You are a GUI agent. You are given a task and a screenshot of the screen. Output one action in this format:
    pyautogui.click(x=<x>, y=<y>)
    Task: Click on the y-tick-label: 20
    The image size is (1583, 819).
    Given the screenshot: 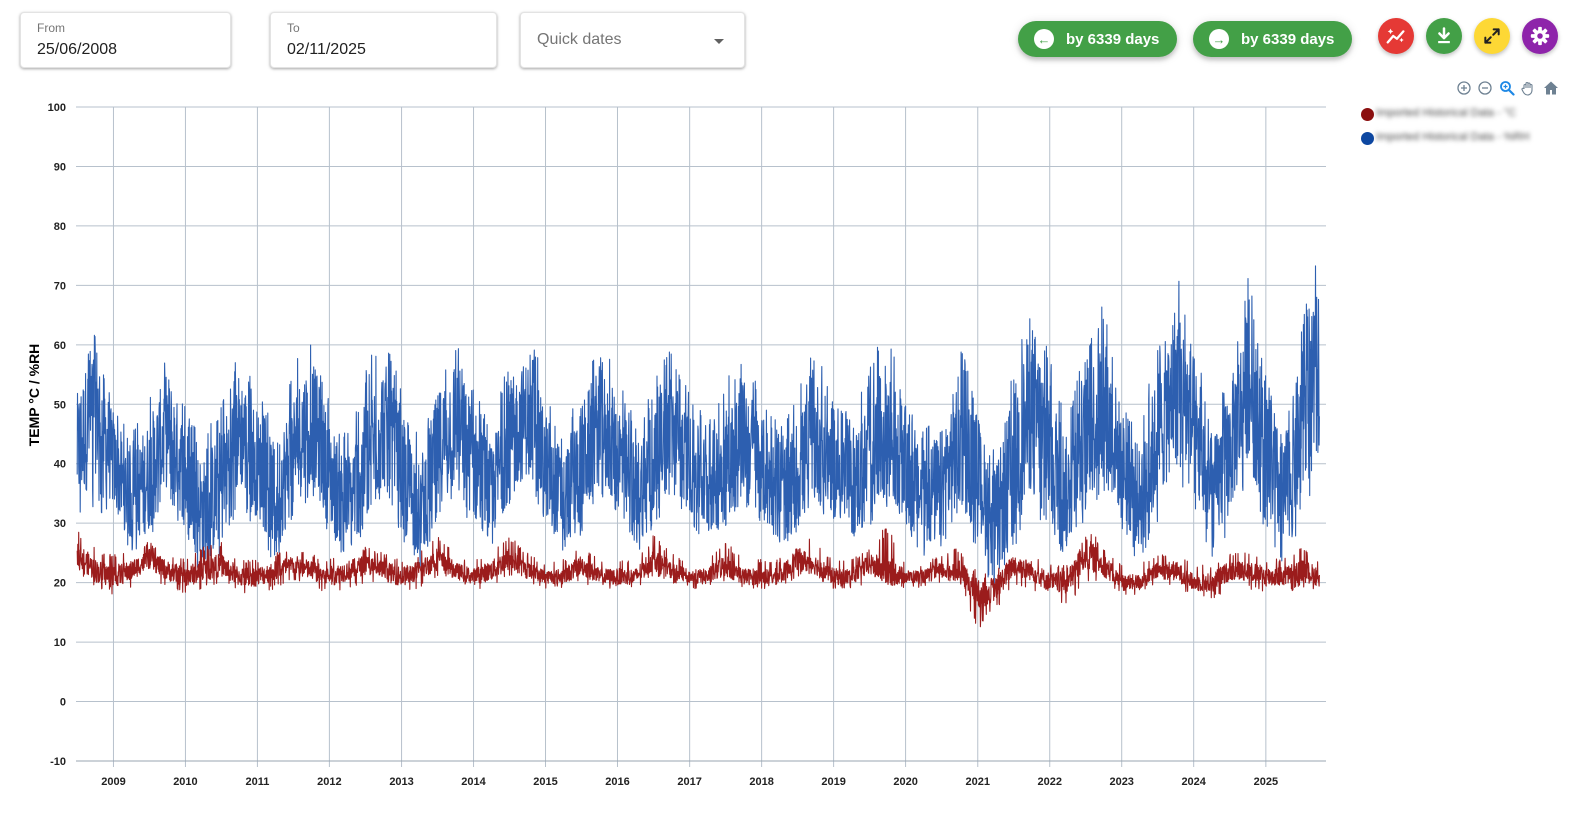 What is the action you would take?
    pyautogui.click(x=60, y=584)
    